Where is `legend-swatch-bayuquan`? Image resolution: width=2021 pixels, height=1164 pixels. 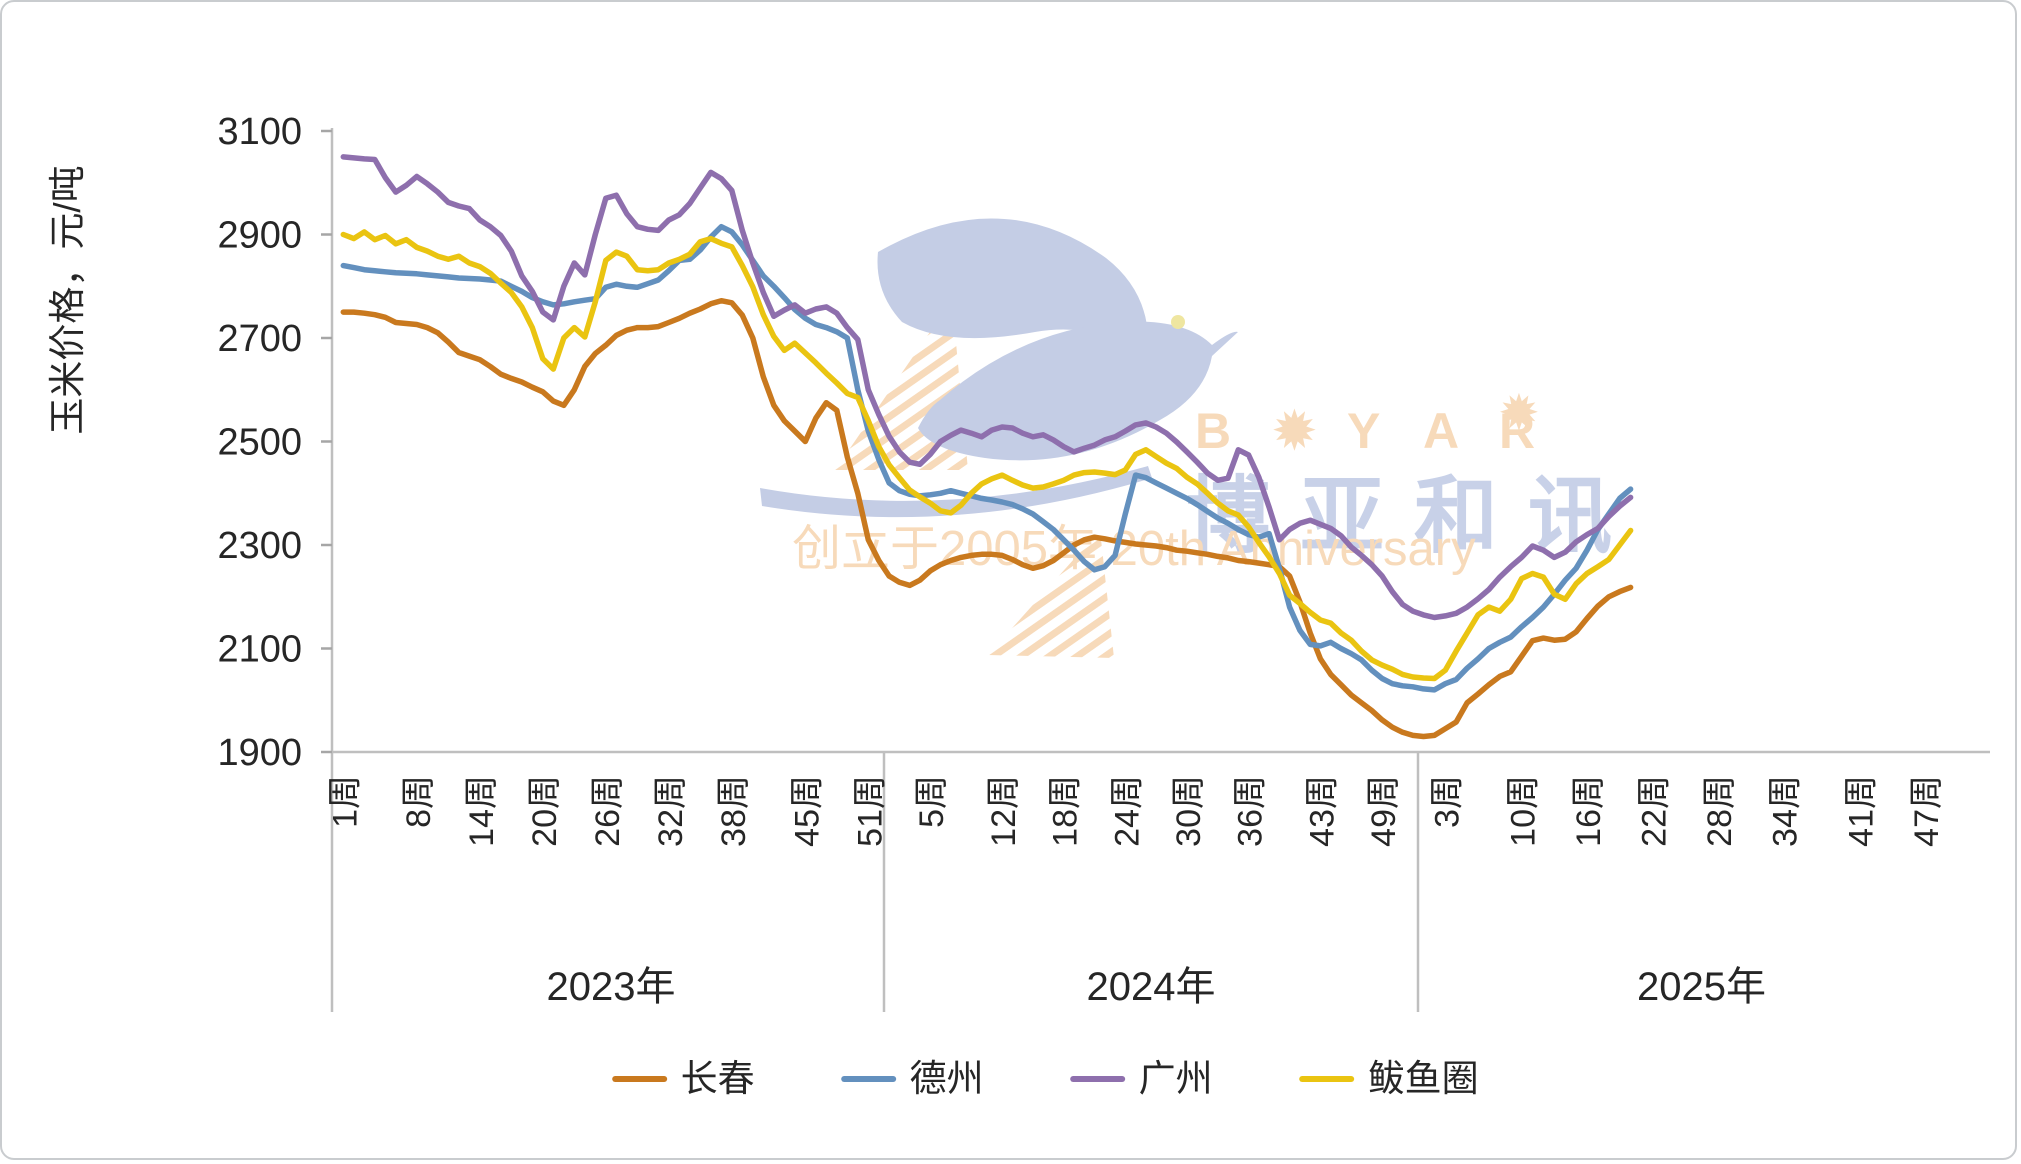
legend-swatch-bayuquan is located at coordinates (1326, 1078).